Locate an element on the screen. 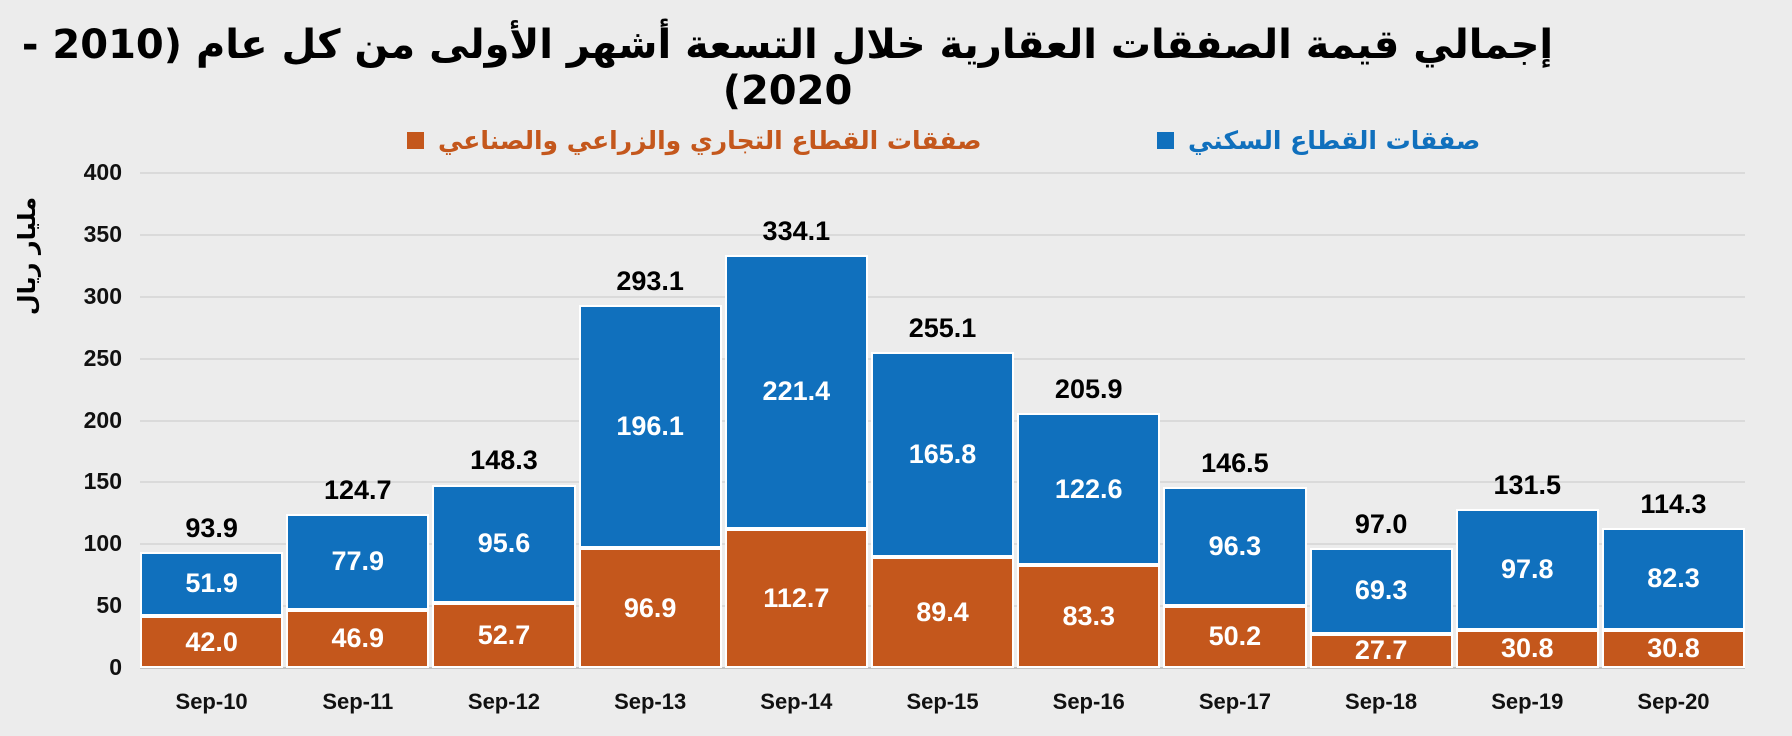  bar-segment-commercial: 112.7 is located at coordinates (796, 598).